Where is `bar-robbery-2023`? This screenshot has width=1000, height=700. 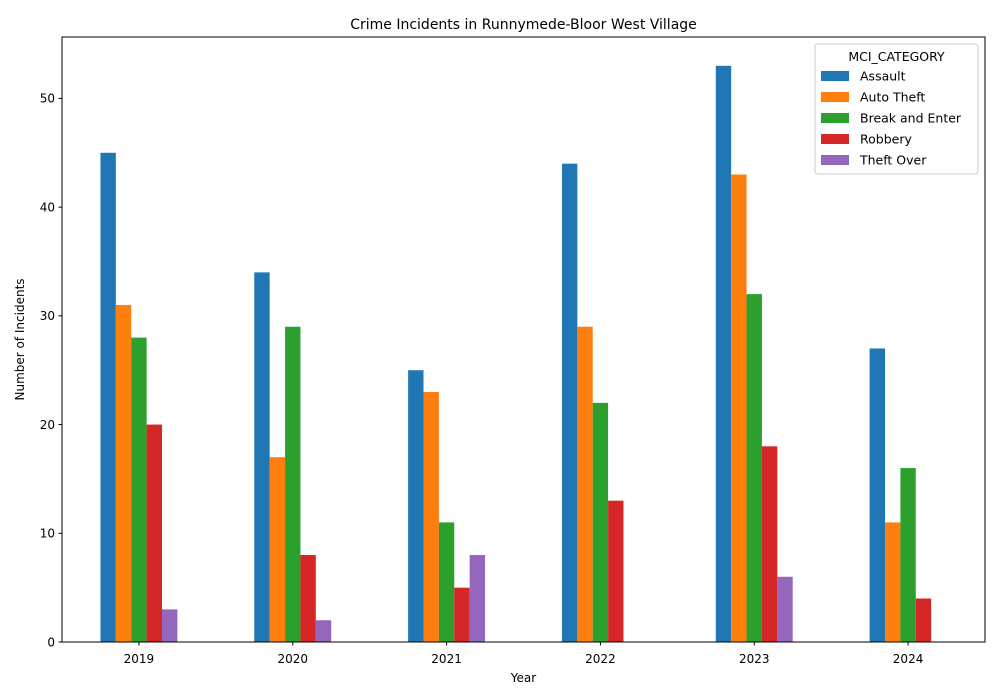 bar-robbery-2023 is located at coordinates (769, 544).